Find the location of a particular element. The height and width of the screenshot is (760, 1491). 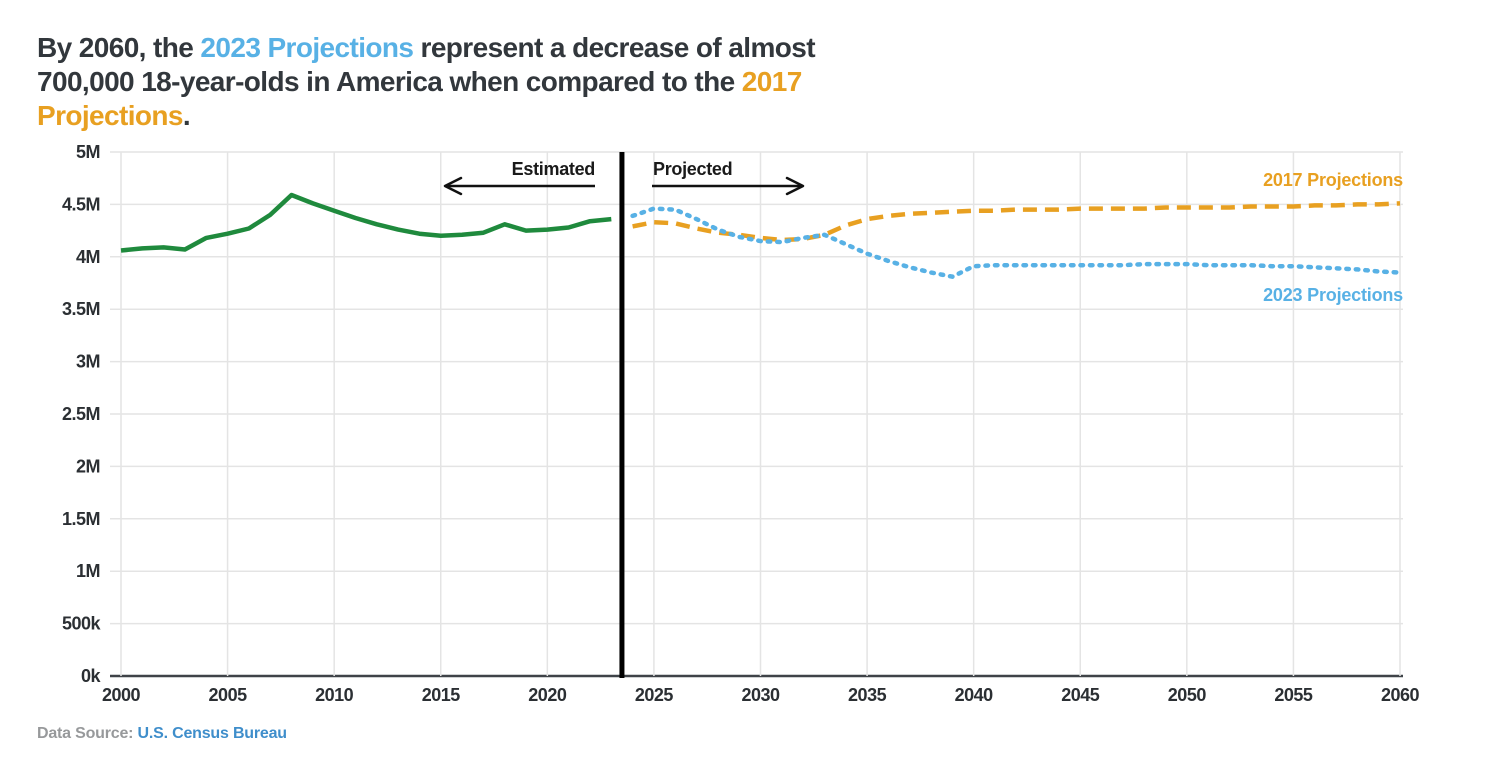

title-segment-orange: Projections is located at coordinates (110, 115).